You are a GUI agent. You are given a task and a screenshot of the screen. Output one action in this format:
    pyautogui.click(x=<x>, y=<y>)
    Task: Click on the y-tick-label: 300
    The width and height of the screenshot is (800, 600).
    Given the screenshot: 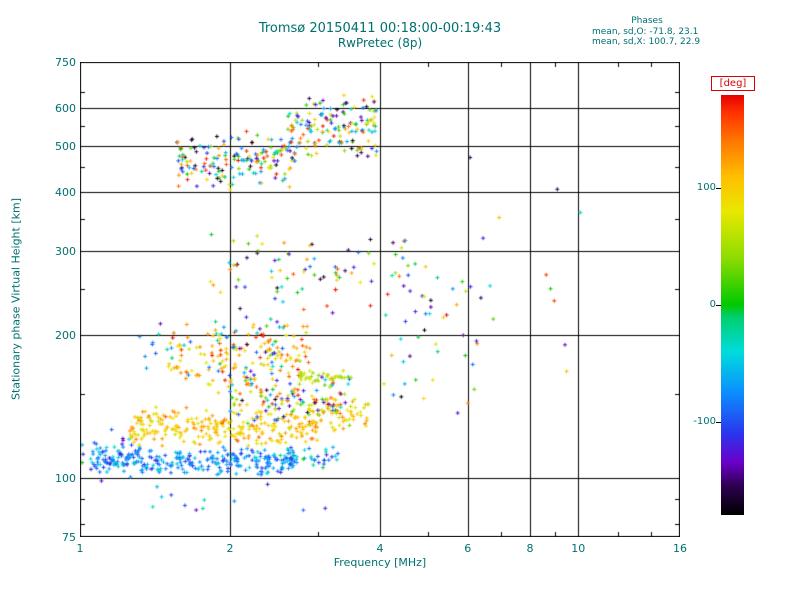 What is the action you would take?
    pyautogui.click(x=65, y=252)
    